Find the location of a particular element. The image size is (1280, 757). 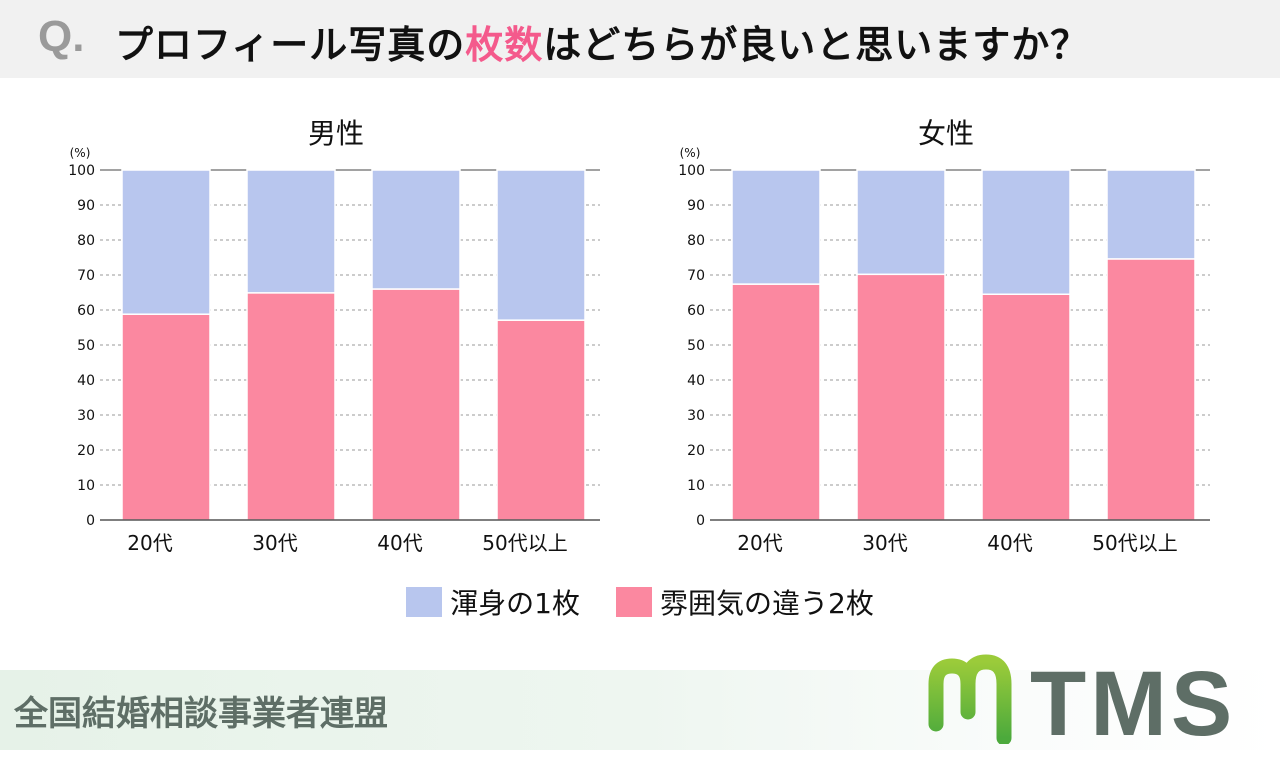

tms-logo-icon is located at coordinates (970, 699).